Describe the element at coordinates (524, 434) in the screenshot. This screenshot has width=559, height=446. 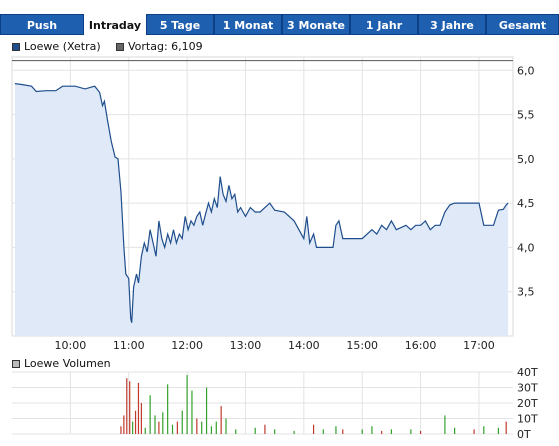
I see `vol-y-tick-label: 0T` at that location.